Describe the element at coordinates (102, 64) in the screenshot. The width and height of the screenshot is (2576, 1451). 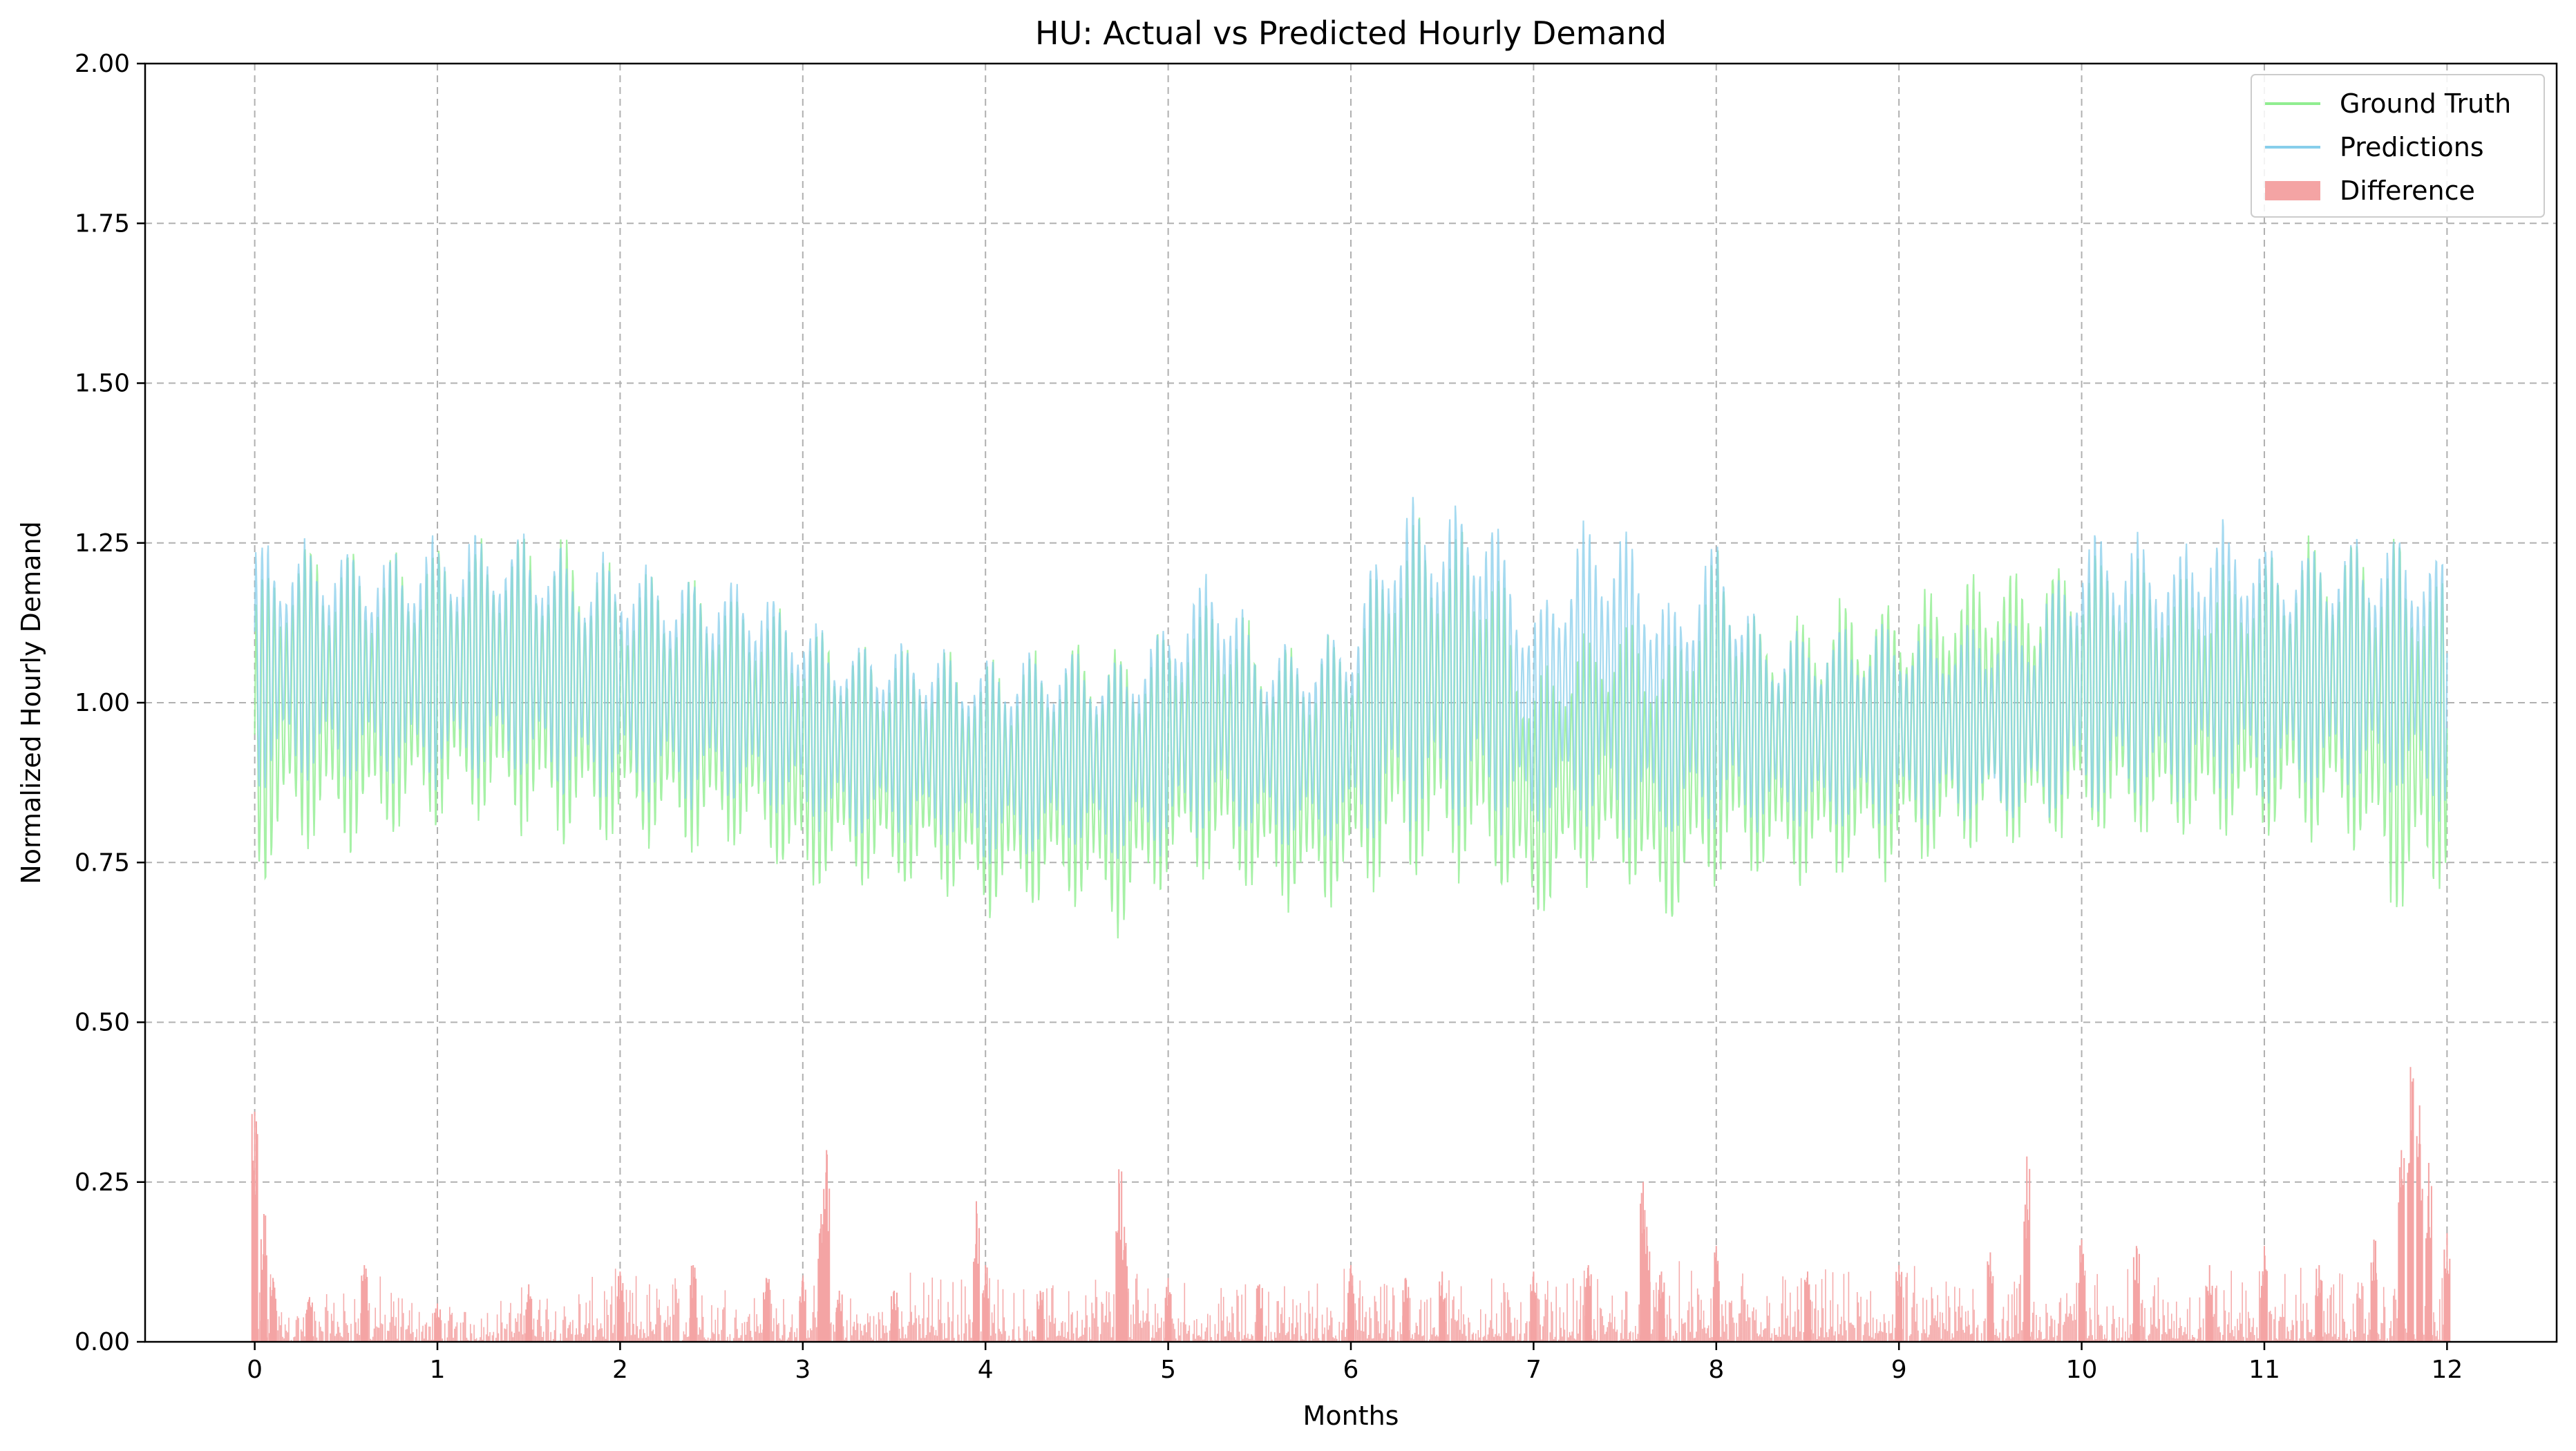
I see `y-tick-label: 2.00` at that location.